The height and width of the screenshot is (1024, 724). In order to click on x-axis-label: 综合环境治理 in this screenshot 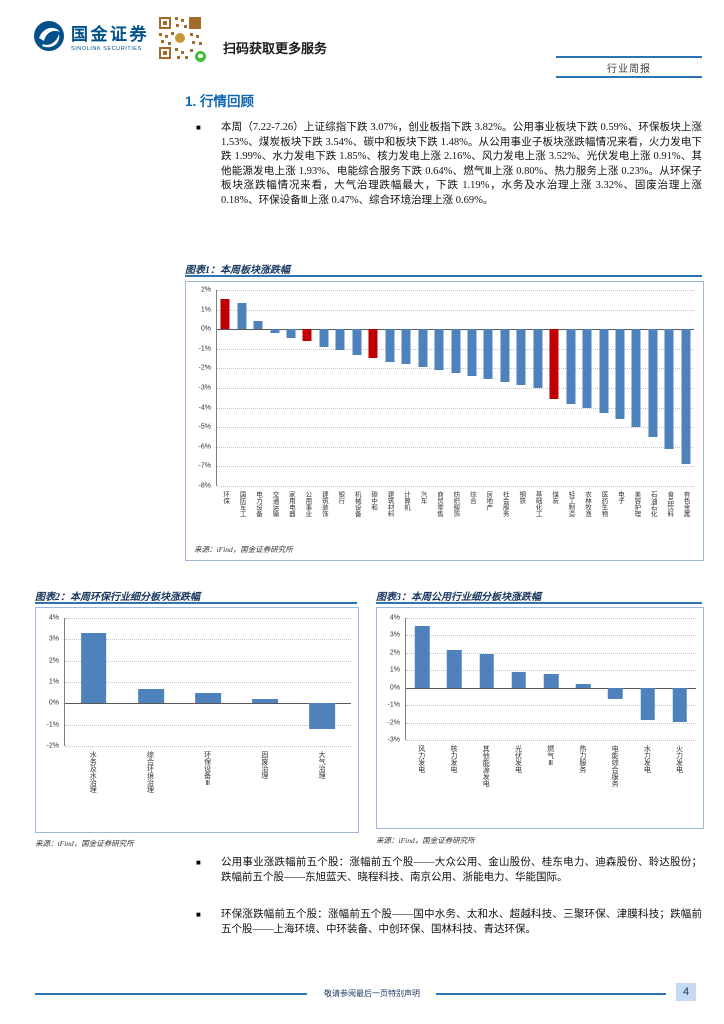, I will do `click(150, 772)`.